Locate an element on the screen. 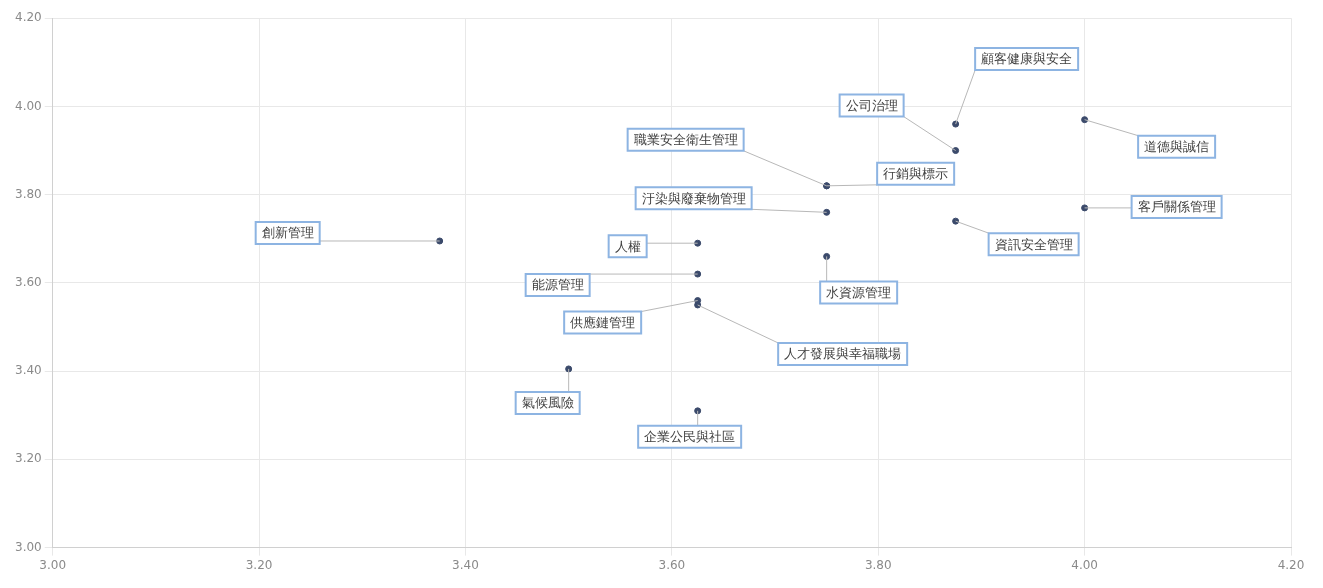 The width and height of the screenshot is (1323, 588). text: 供應鏈管理 is located at coordinates (603, 322).